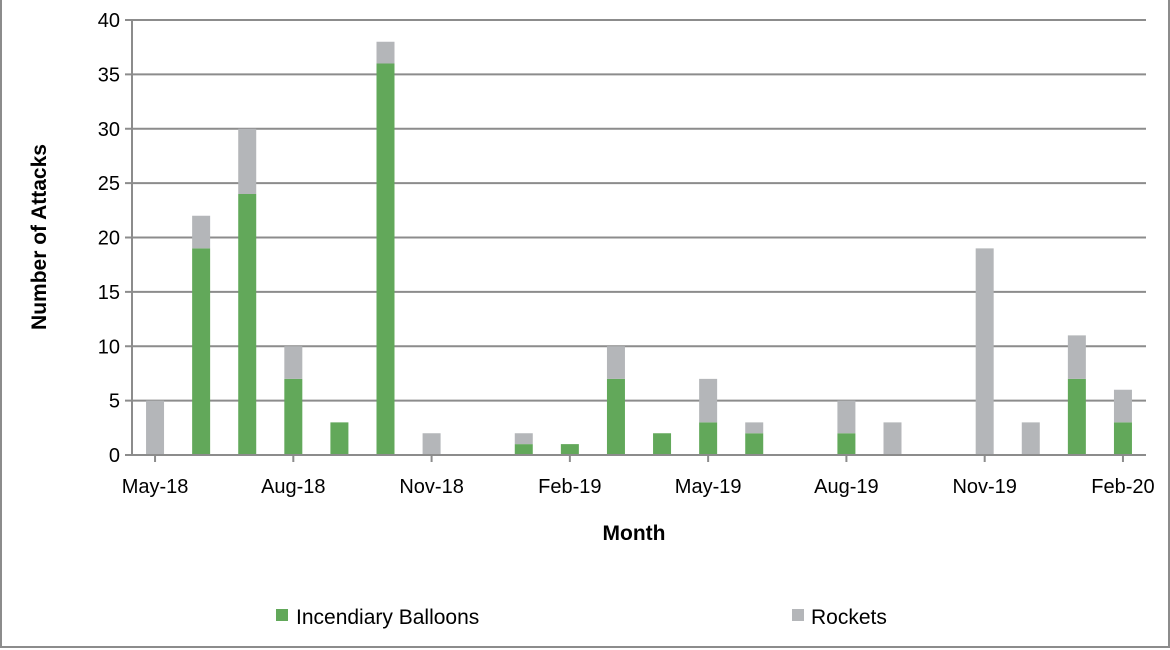  I want to click on y-tick-label: 25, so click(109, 184).